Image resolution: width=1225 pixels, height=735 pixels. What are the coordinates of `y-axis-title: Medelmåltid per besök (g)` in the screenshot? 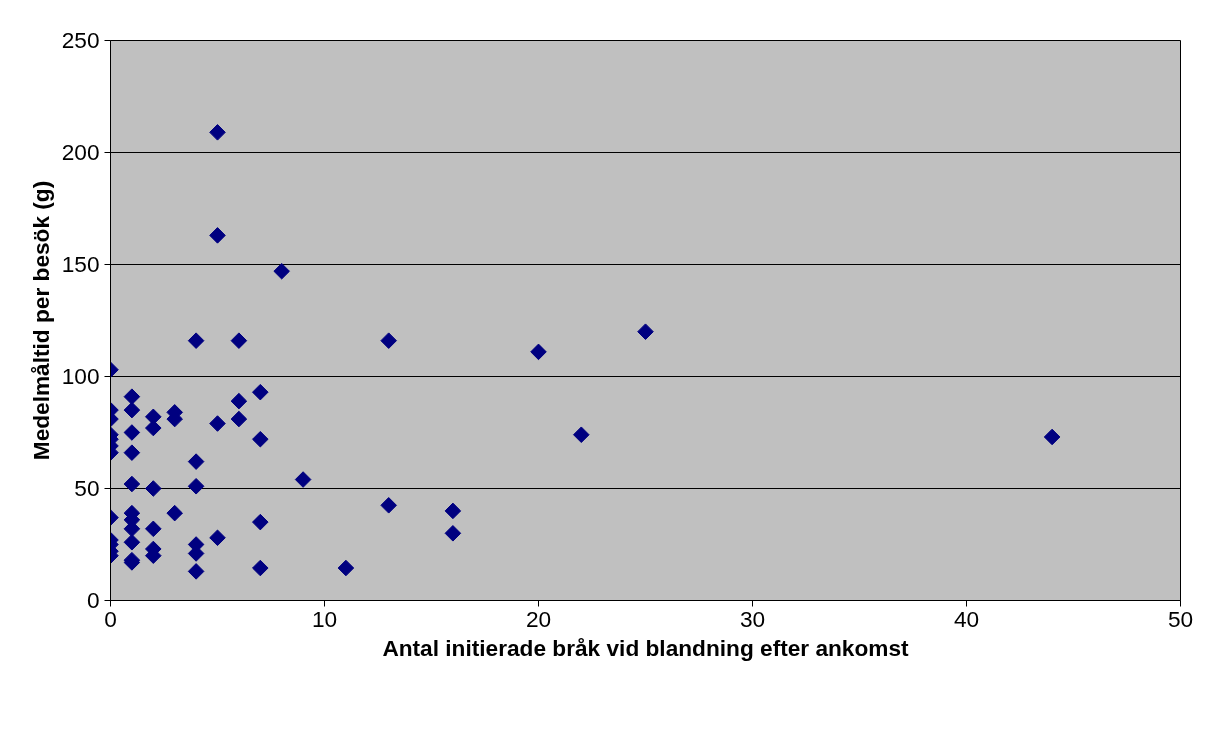 It's located at (40, 320).